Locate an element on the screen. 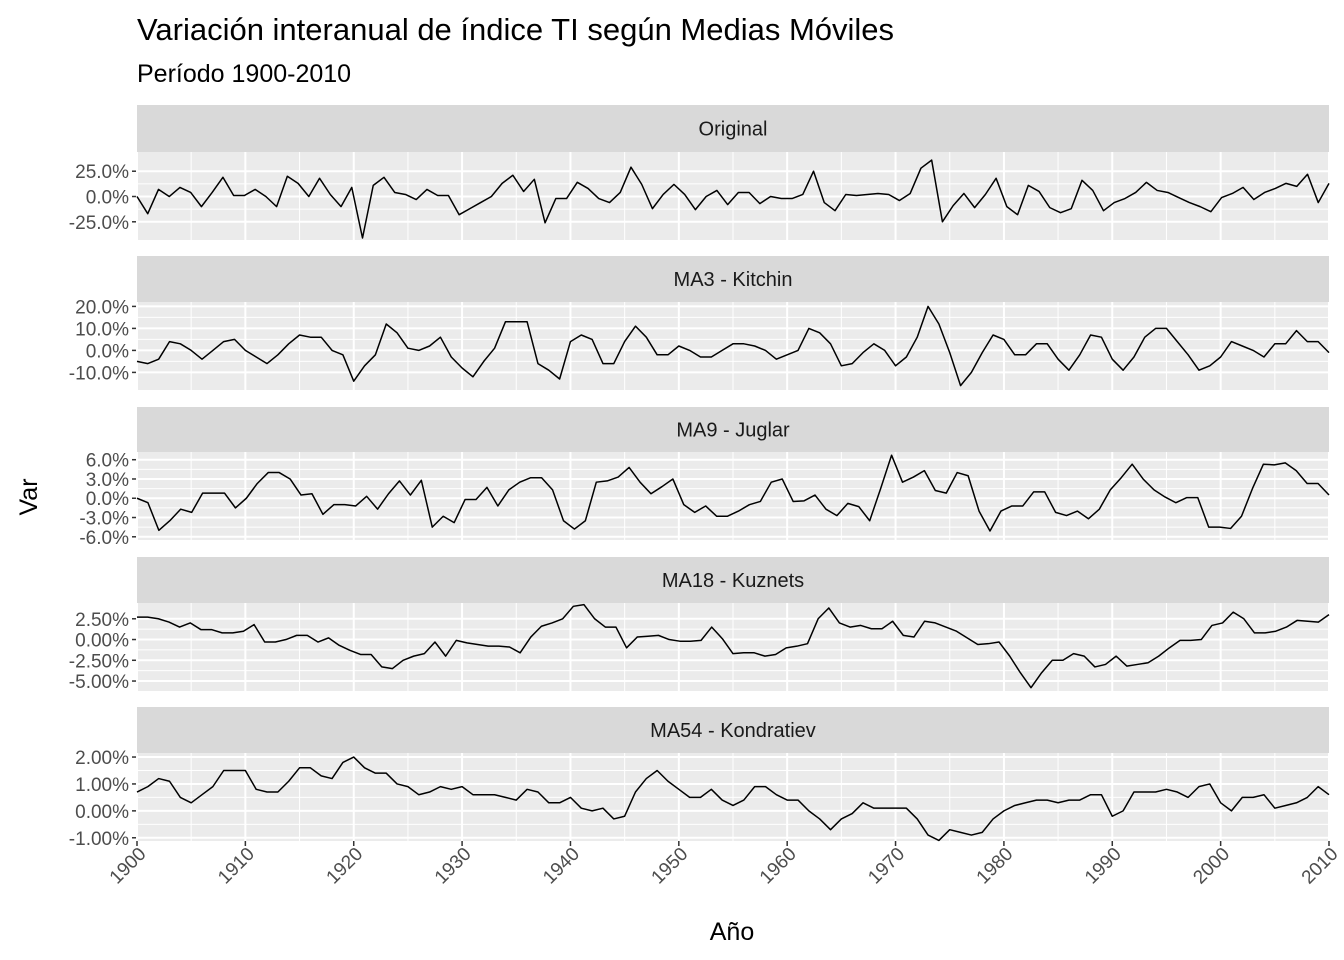 This screenshot has width=1344, height=960. y-tick-label: 2.00% is located at coordinates (102, 758).